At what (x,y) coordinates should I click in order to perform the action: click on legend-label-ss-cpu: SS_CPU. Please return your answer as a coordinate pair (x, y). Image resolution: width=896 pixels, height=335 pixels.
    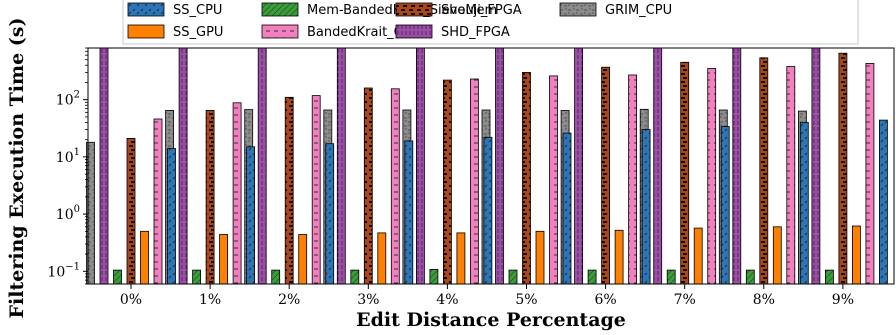
    Looking at the image, I should click on (197, 10).